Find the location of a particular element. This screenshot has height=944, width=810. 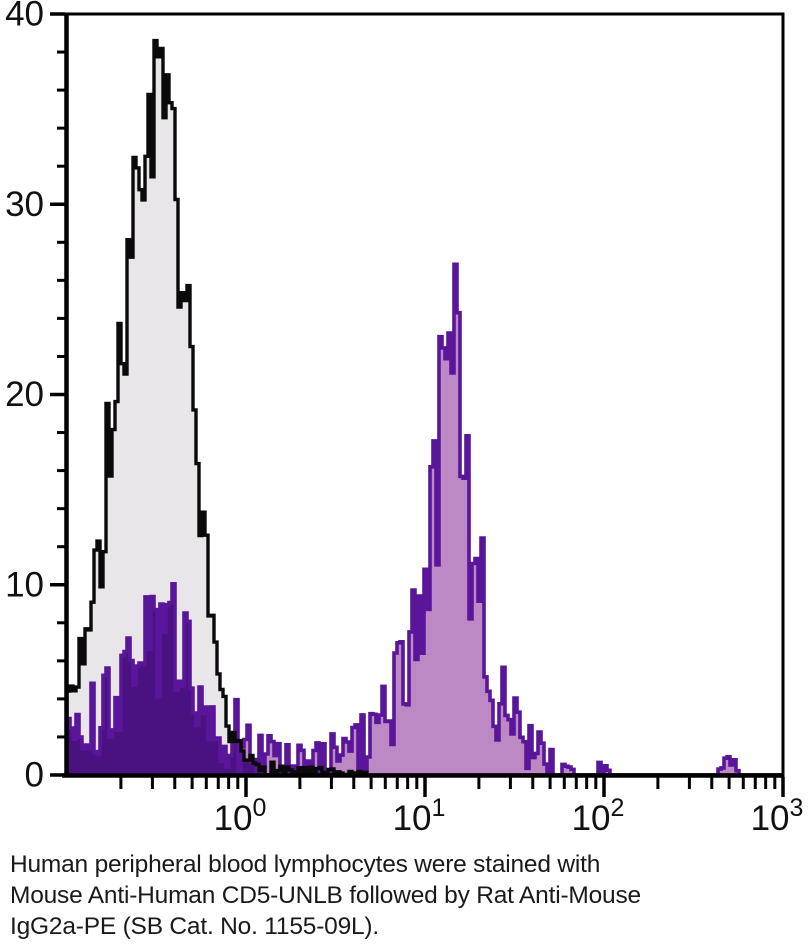

x-tick-label: 10³ is located at coordinates (777, 816).